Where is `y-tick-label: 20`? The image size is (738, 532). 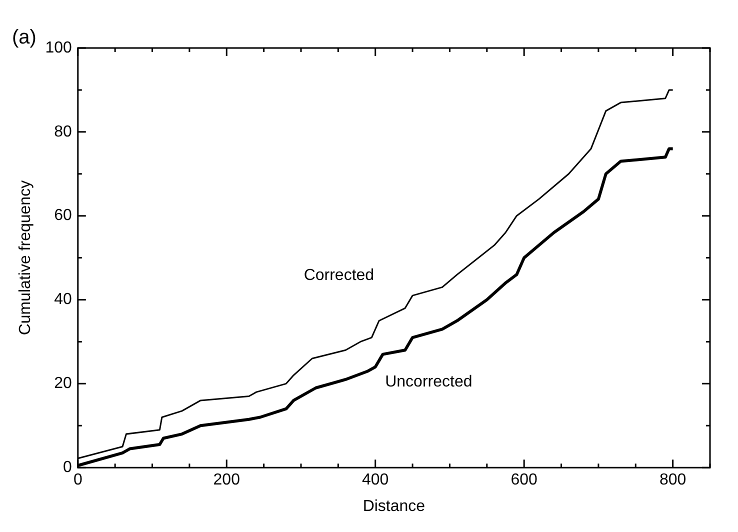
y-tick-label: 20 is located at coordinates (63, 383).